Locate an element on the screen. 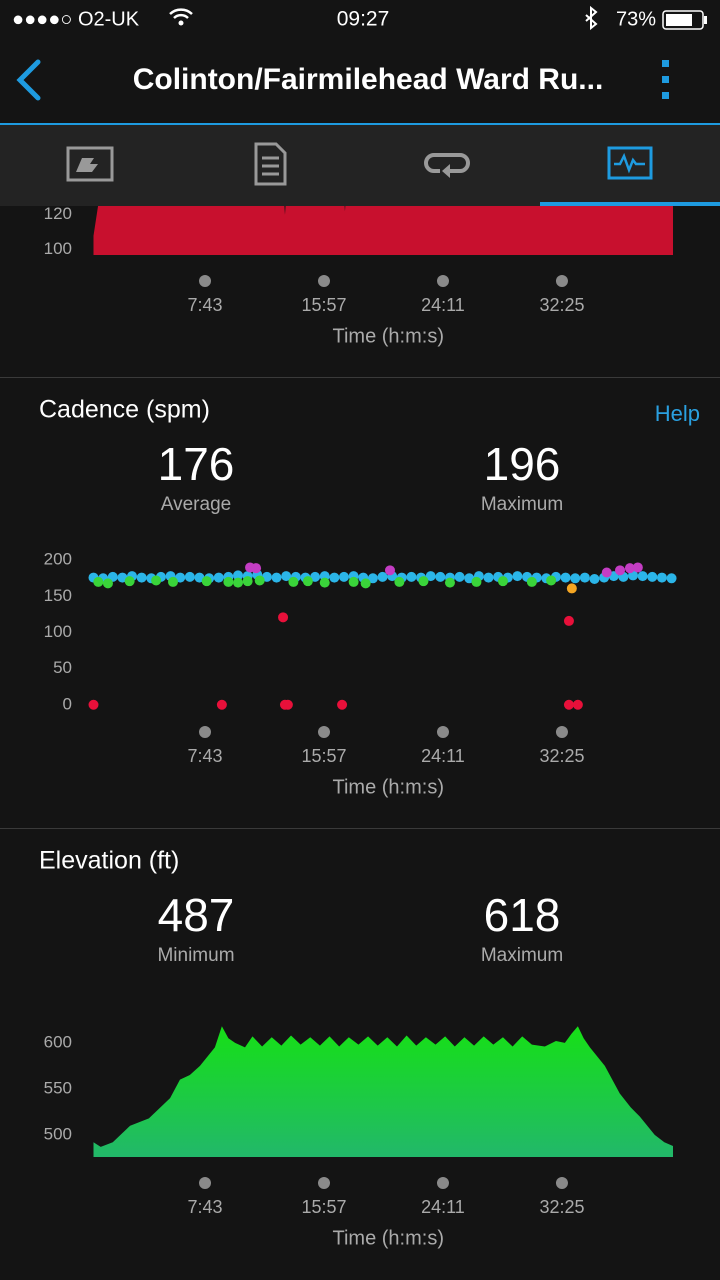 The height and width of the screenshot is (1280, 720). y-tick-label: 120 is located at coordinates (58, 213).